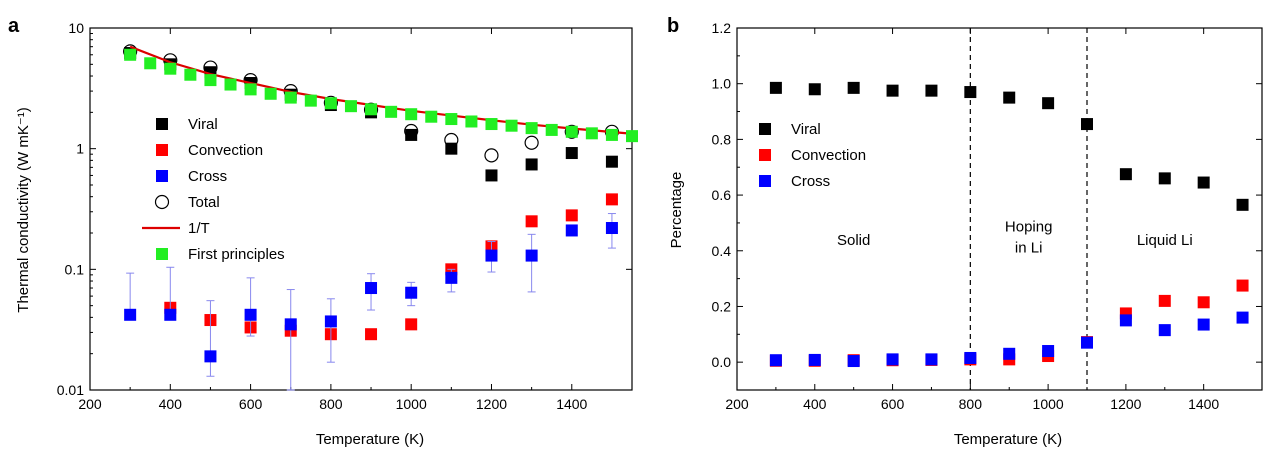 The width and height of the screenshot is (1269, 449). What do you see at coordinates (225, 150) in the screenshot?
I see `panel-a-legend-convection-label: Convection` at bounding box center [225, 150].